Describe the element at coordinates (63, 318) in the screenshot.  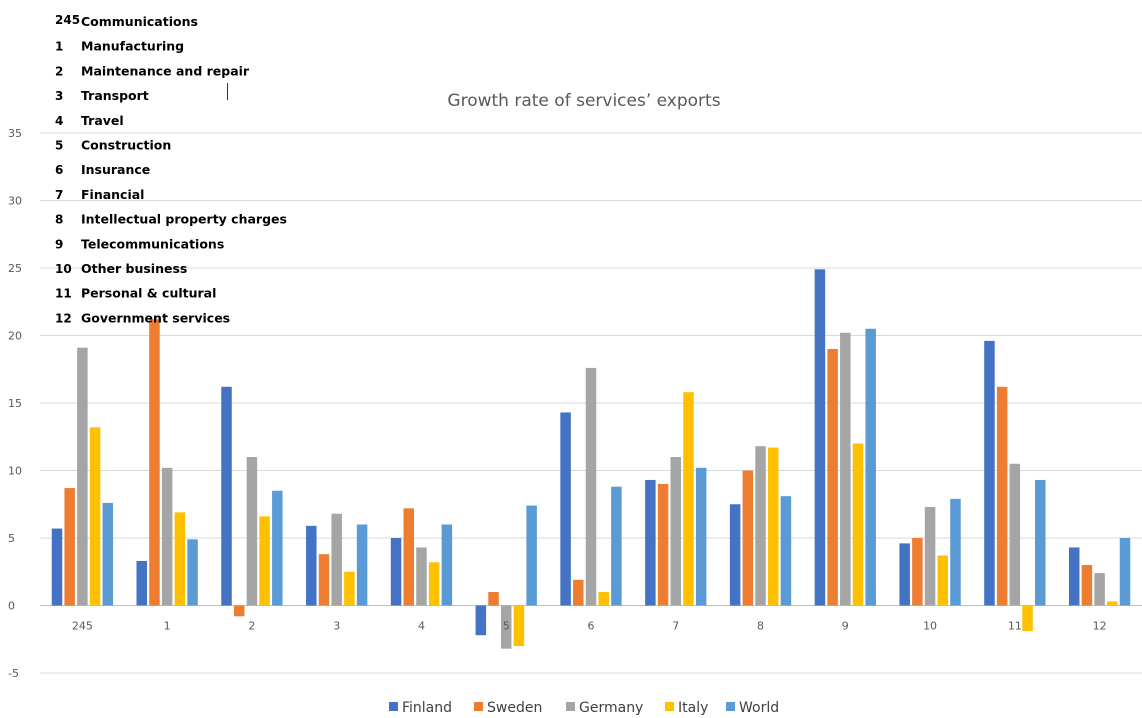
I see `key-code: 12` at that location.